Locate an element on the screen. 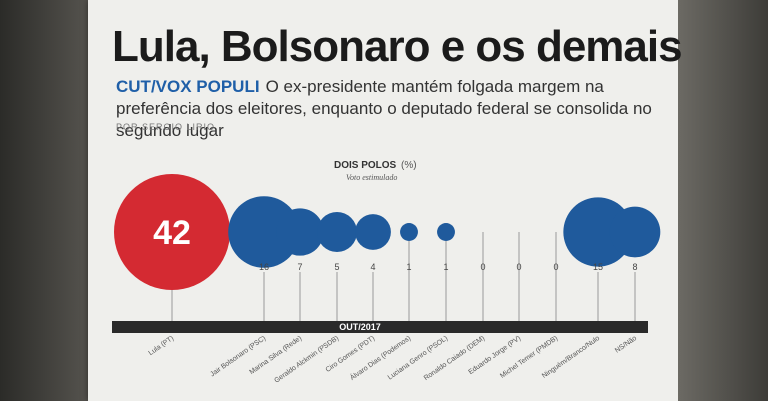 Image resolution: width=768 pixels, height=401 pixels. source-kicker: CUT/VOX POPULI is located at coordinates (188, 86).